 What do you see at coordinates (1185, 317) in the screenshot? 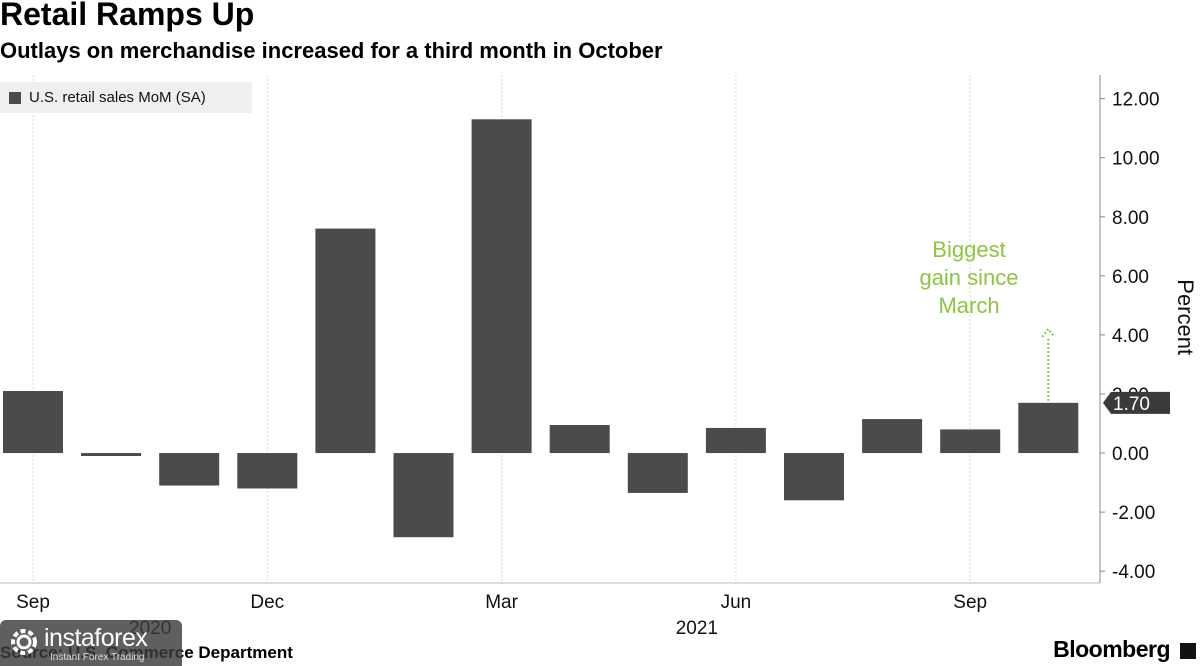
I see `y-axis-title: Percent` at bounding box center [1185, 317].